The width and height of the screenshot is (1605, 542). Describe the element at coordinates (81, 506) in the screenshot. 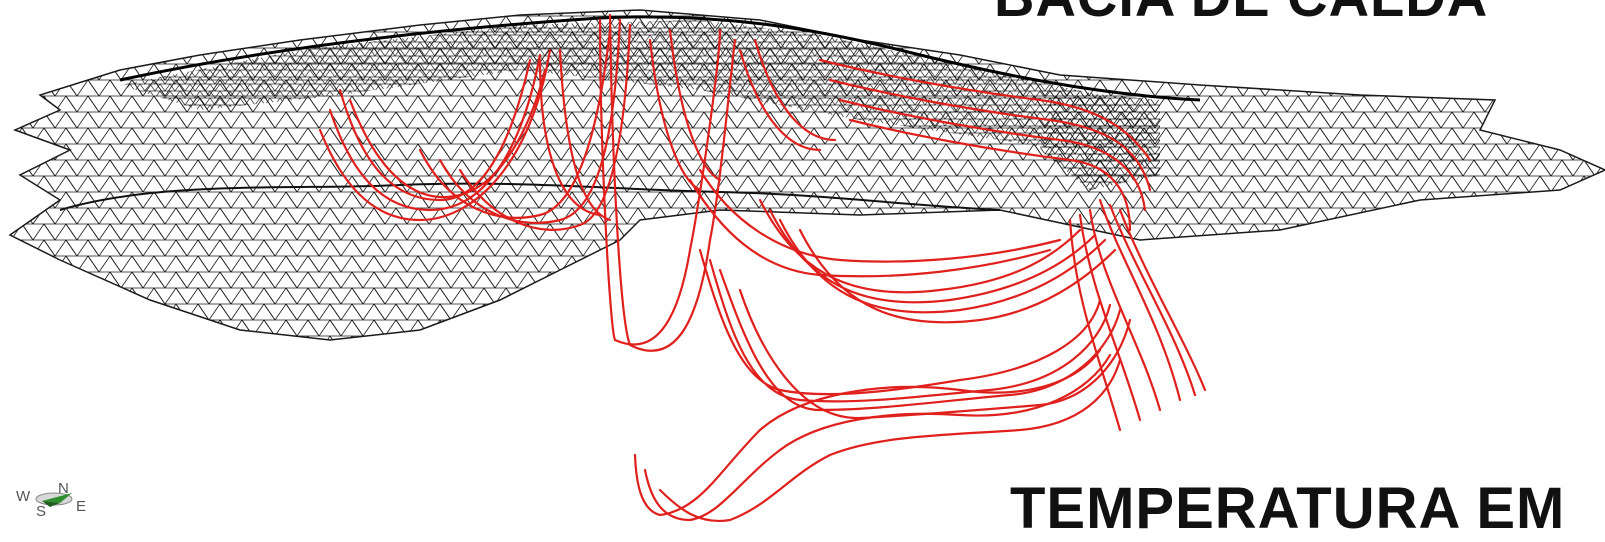

I see `compass-east-label: E` at that location.